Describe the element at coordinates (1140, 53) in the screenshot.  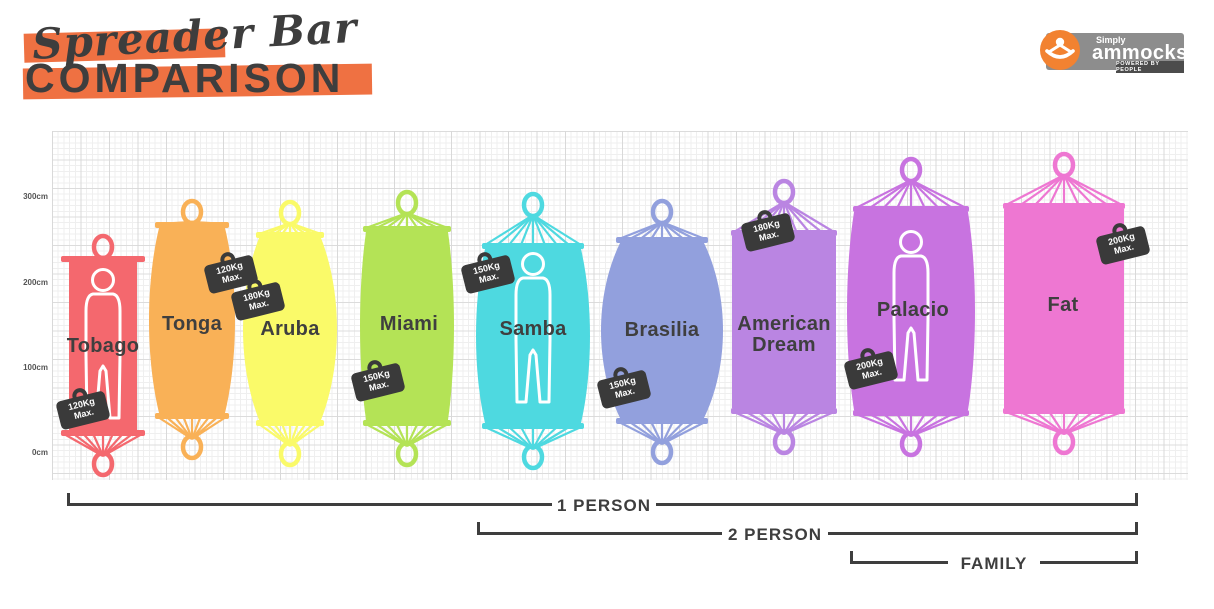
I see `logo-text-hammocks: ammocks` at that location.